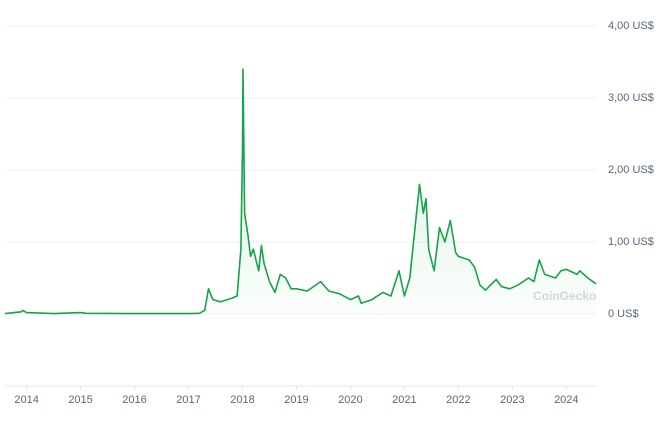 This screenshot has width=660, height=423. What do you see at coordinates (242, 400) in the screenshot?
I see `x-tick-label: 2018` at bounding box center [242, 400].